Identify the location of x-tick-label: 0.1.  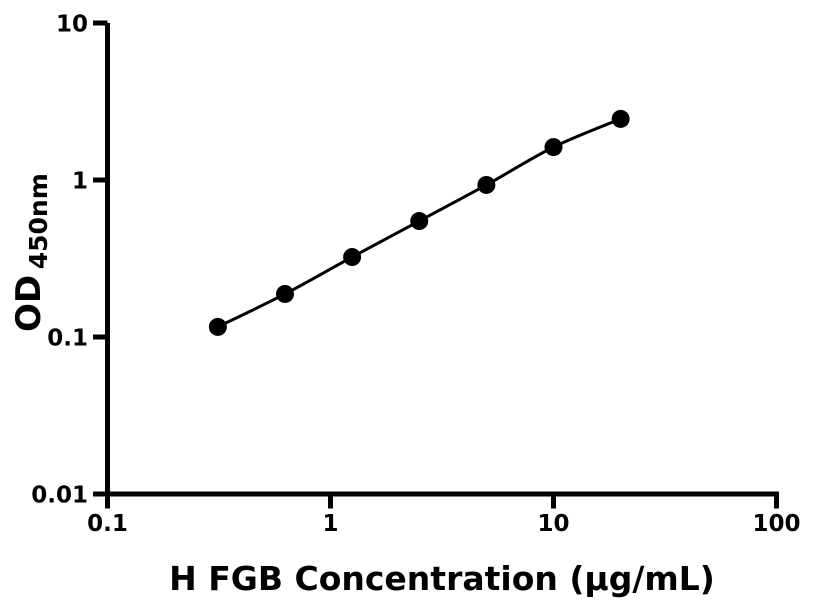
(107, 524).